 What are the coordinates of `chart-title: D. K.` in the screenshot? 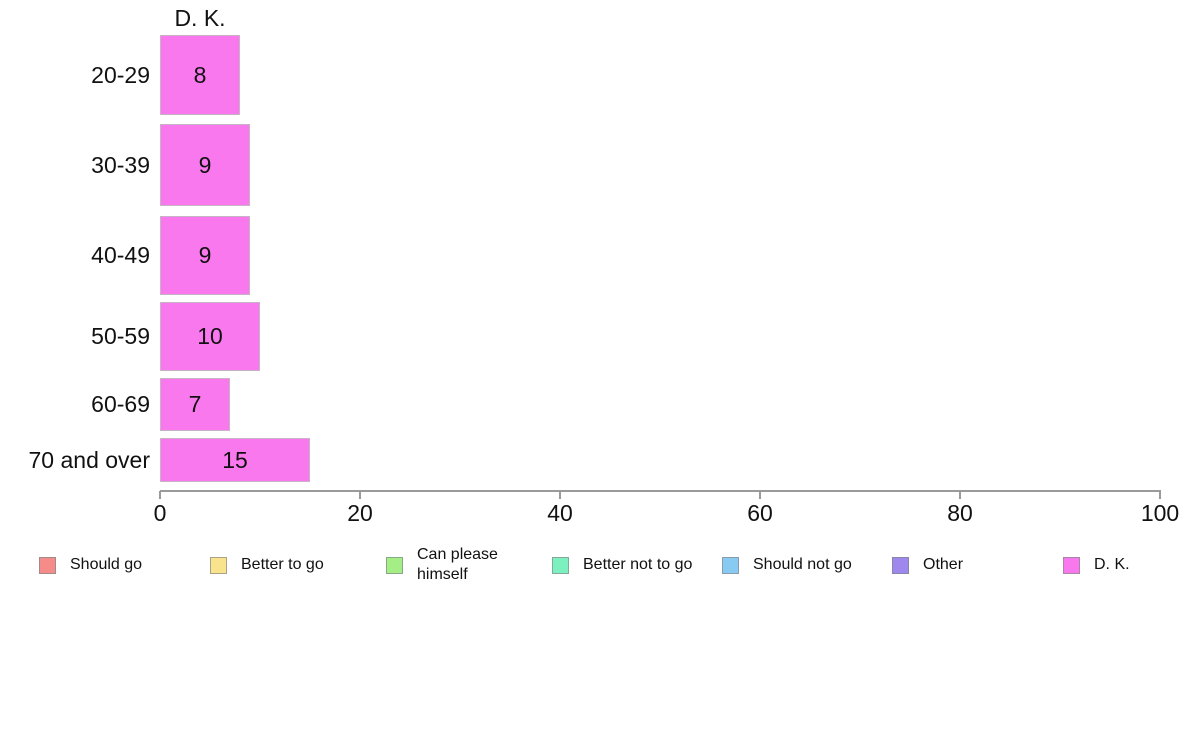 It's located at (200, 18).